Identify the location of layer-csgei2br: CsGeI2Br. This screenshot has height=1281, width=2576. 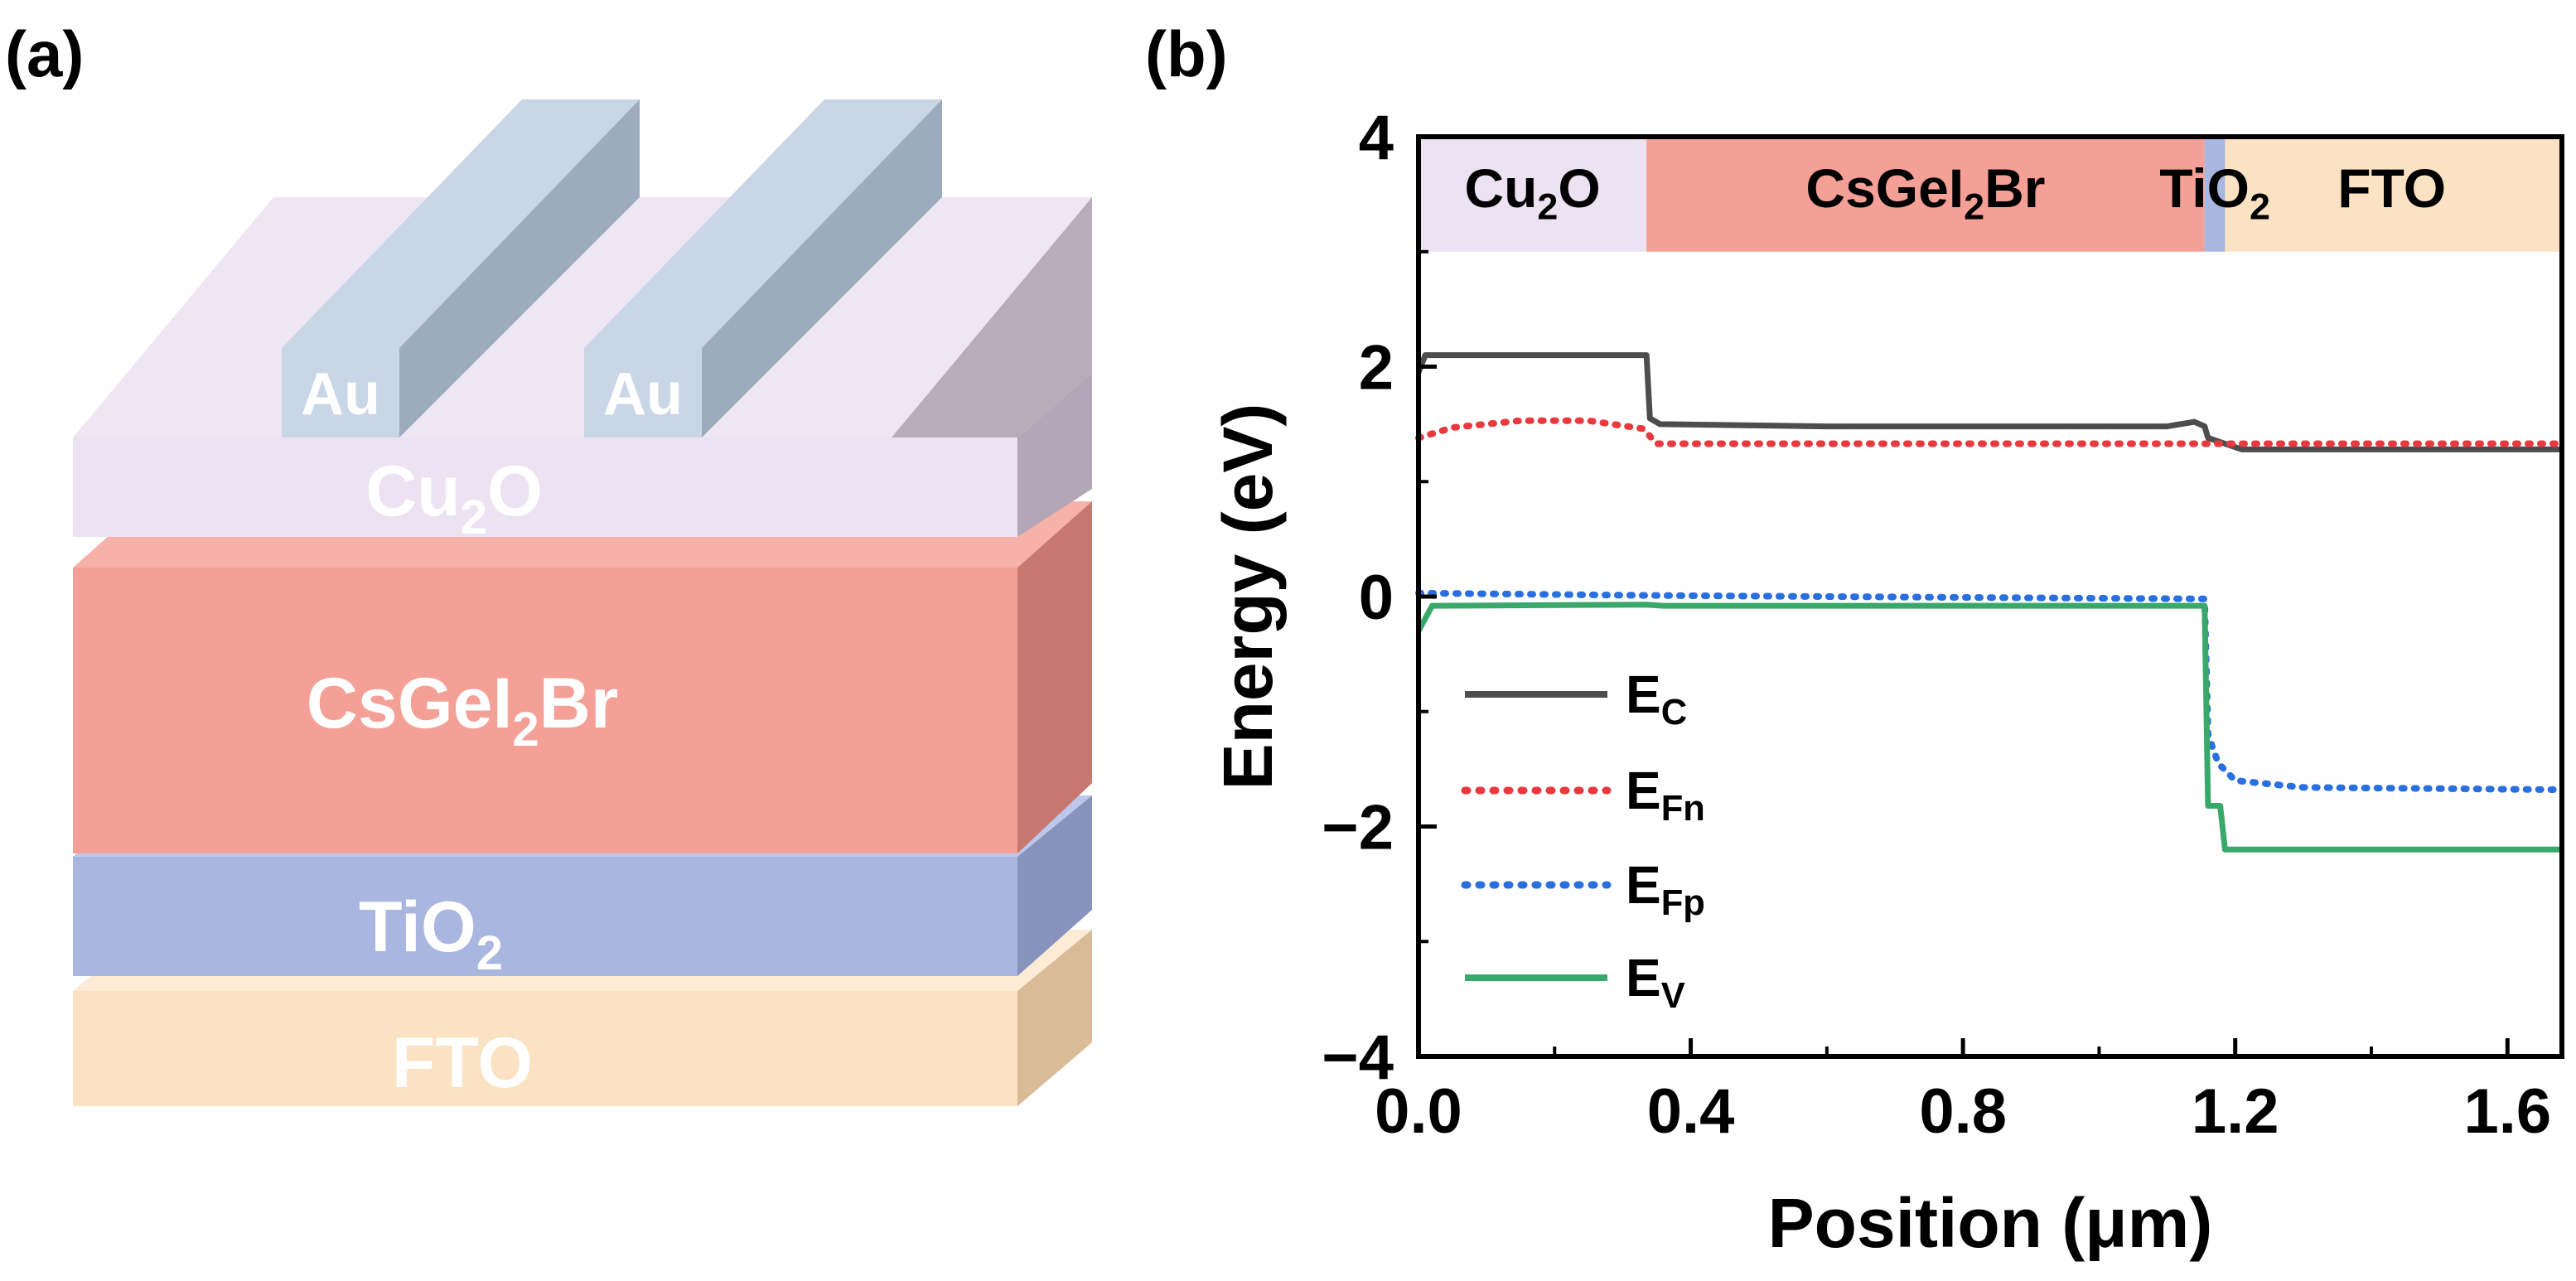
(582, 677).